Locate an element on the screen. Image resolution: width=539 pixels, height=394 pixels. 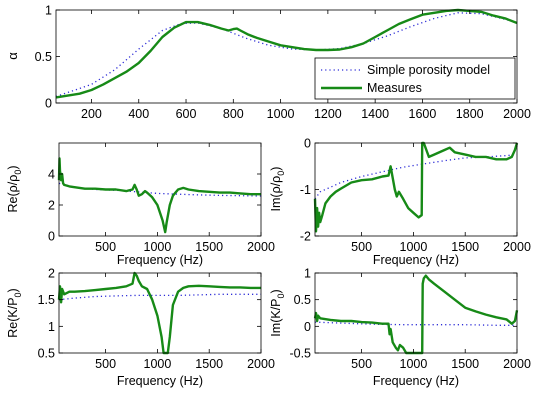
y-axis-label: Re(K/P0) is located at coordinates (14, 312).